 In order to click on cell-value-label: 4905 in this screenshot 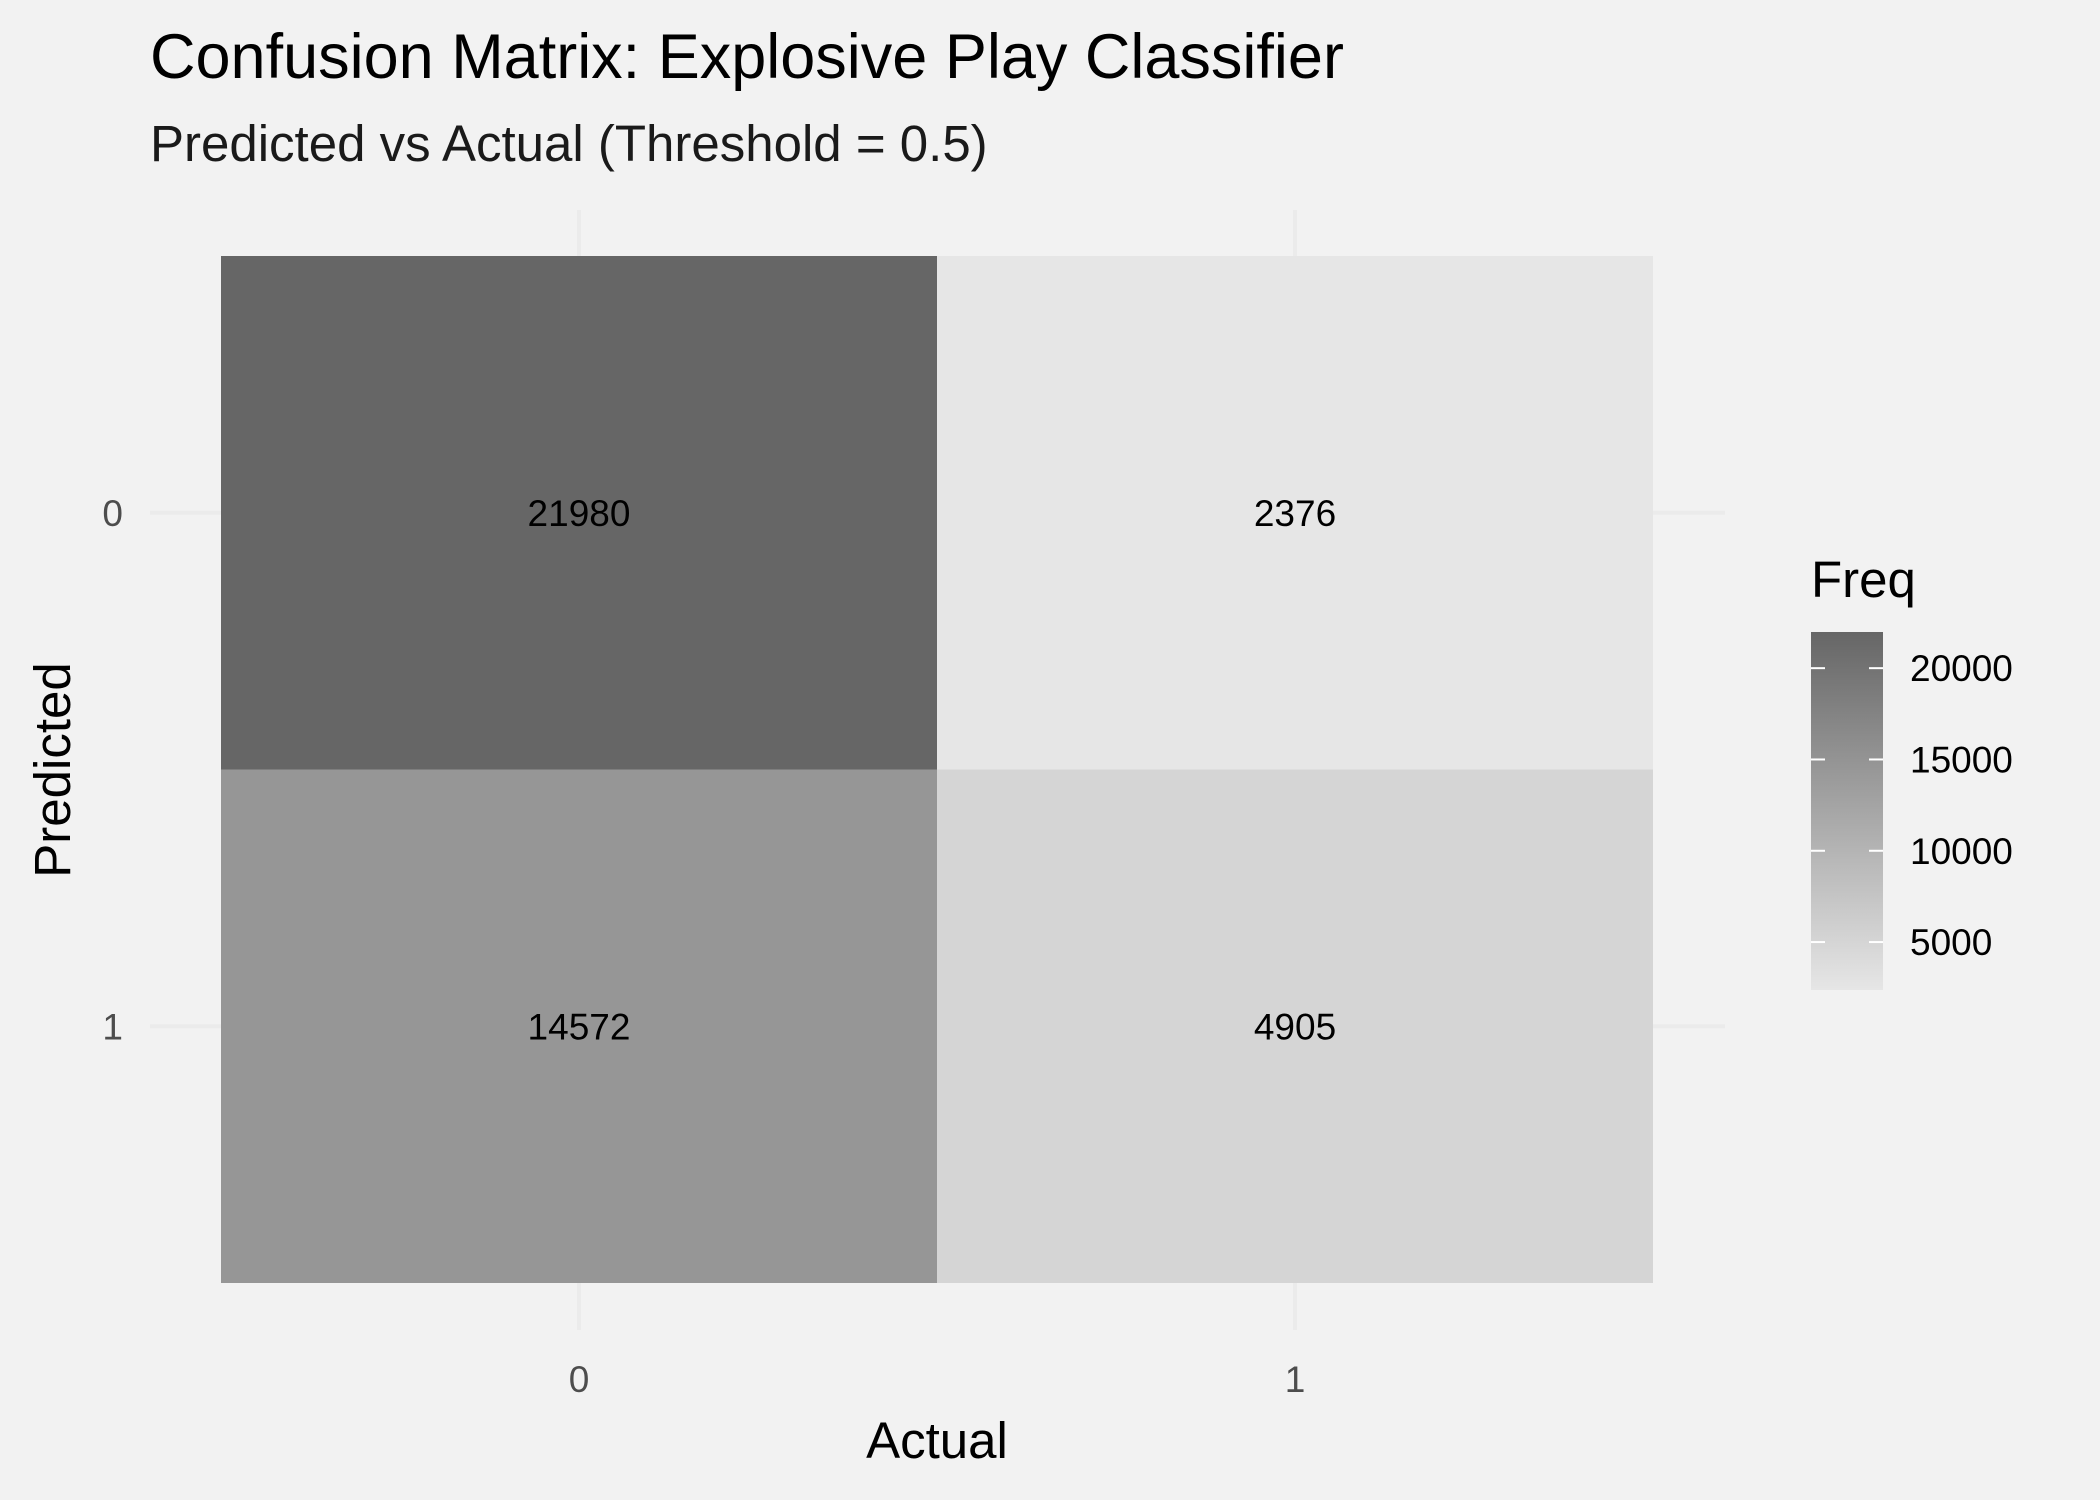, I will do `click(1295, 1026)`.